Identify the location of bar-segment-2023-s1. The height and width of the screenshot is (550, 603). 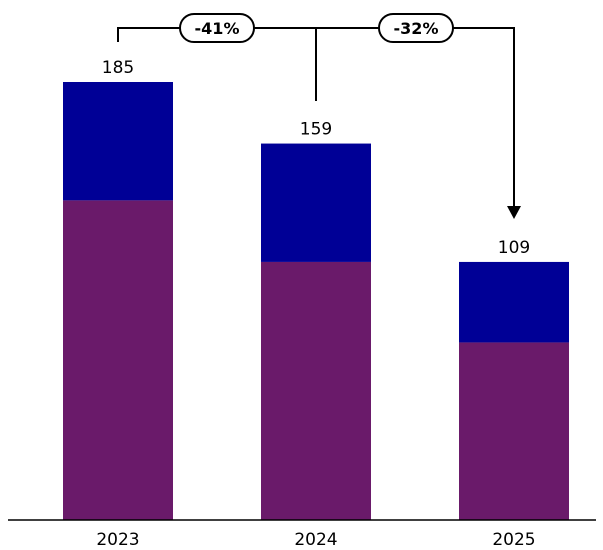
(118, 360).